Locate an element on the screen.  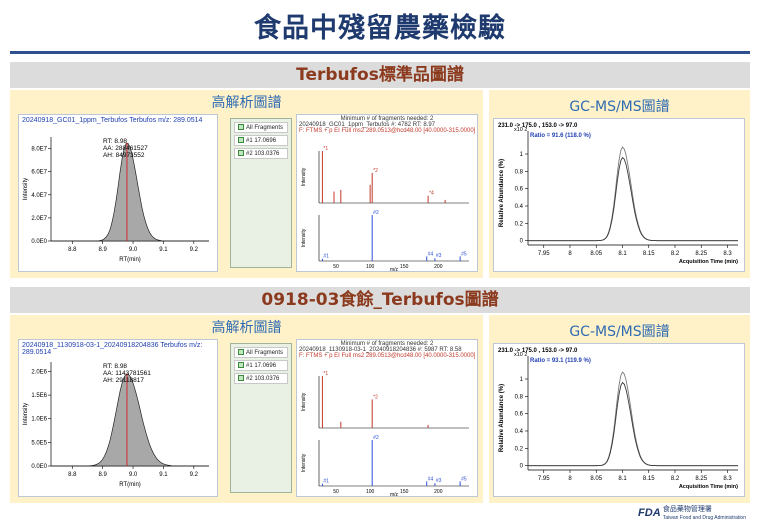
fragments-panel-sample: All Fragments #1 17.0696 #2 103.0376 is located at coordinates (261, 418).